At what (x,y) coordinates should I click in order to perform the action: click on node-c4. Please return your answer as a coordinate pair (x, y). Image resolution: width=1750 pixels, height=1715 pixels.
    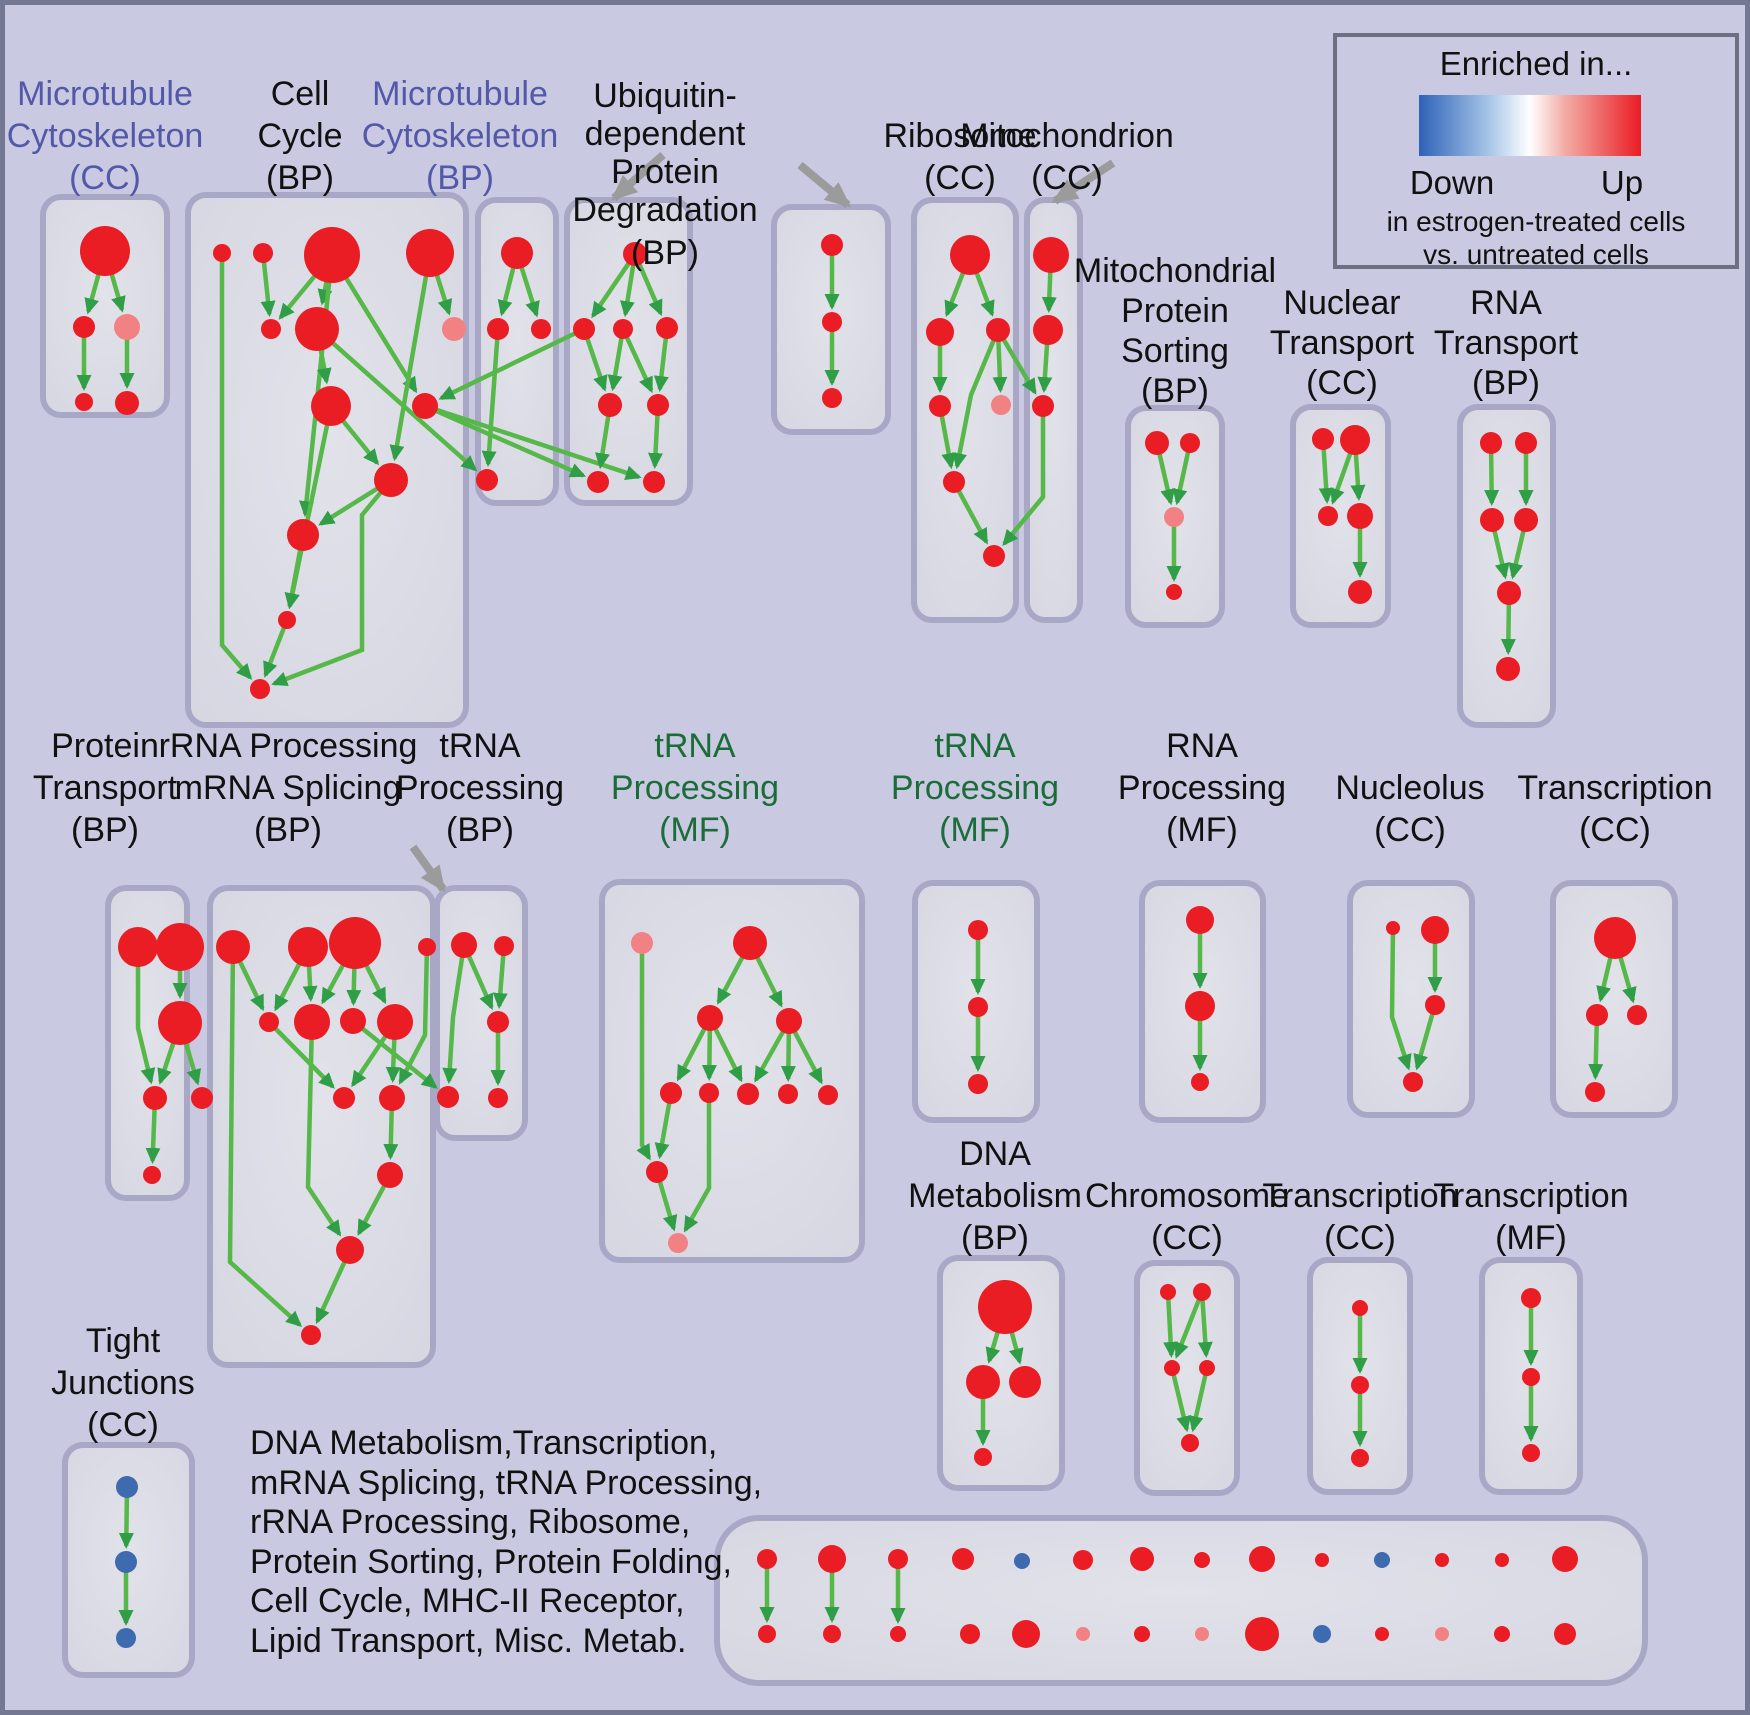
    Looking at the image, I should click on (430, 253).